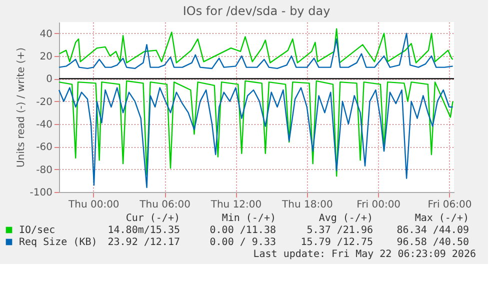 The image size is (497, 287). What do you see at coordinates (243, 230) in the screenshot?
I see `text: 0.00 /11.38` at bounding box center [243, 230].